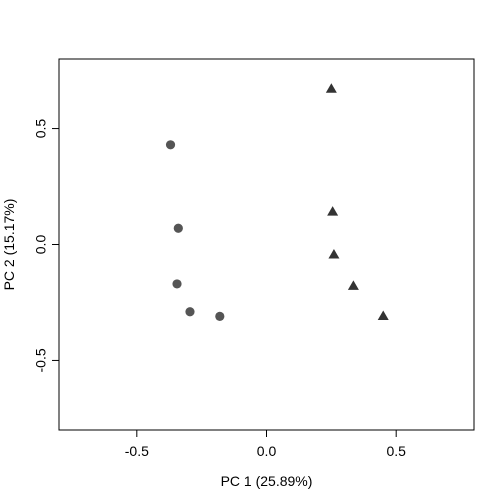  What do you see at coordinates (41, 245) in the screenshot?
I see `y-tick-label: 0.0` at bounding box center [41, 245].